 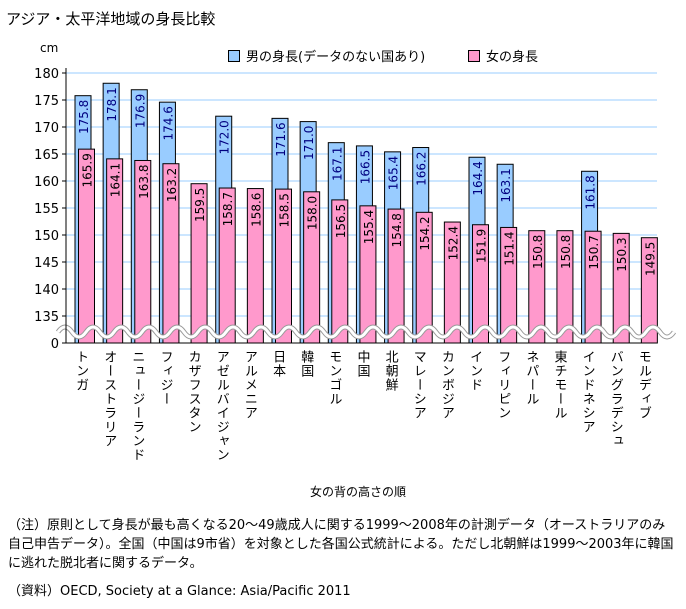 I want to click on y-axis-unit: cm, so click(x=49, y=48).